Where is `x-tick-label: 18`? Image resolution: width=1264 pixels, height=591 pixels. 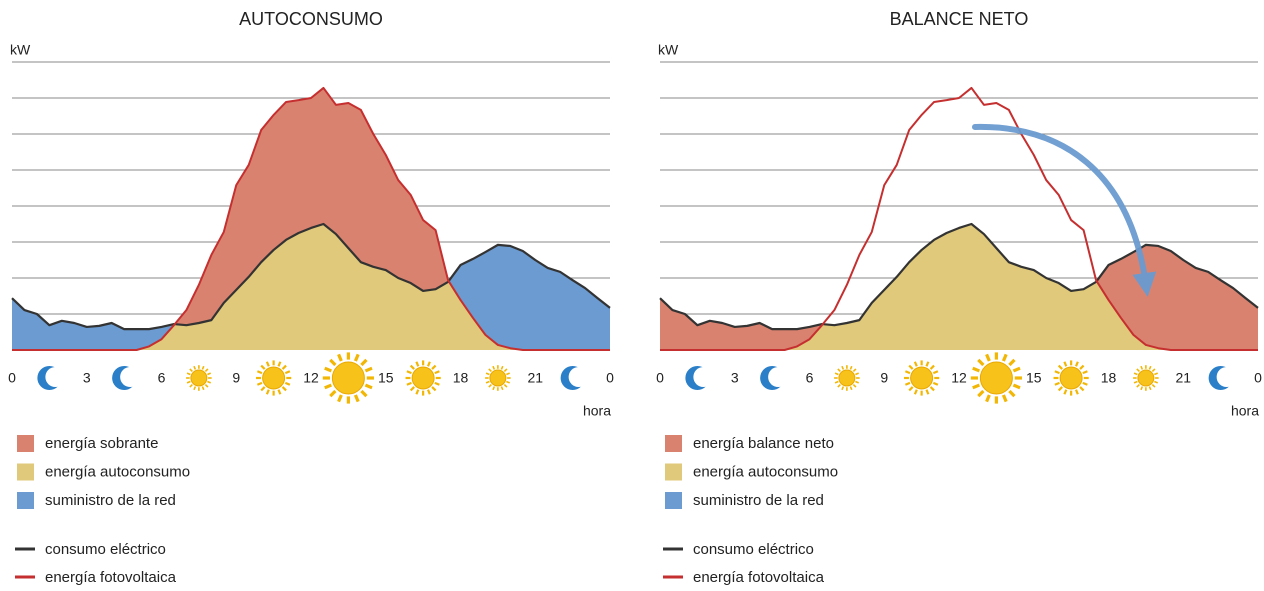
x-tick-label: 18 is located at coordinates (461, 378).